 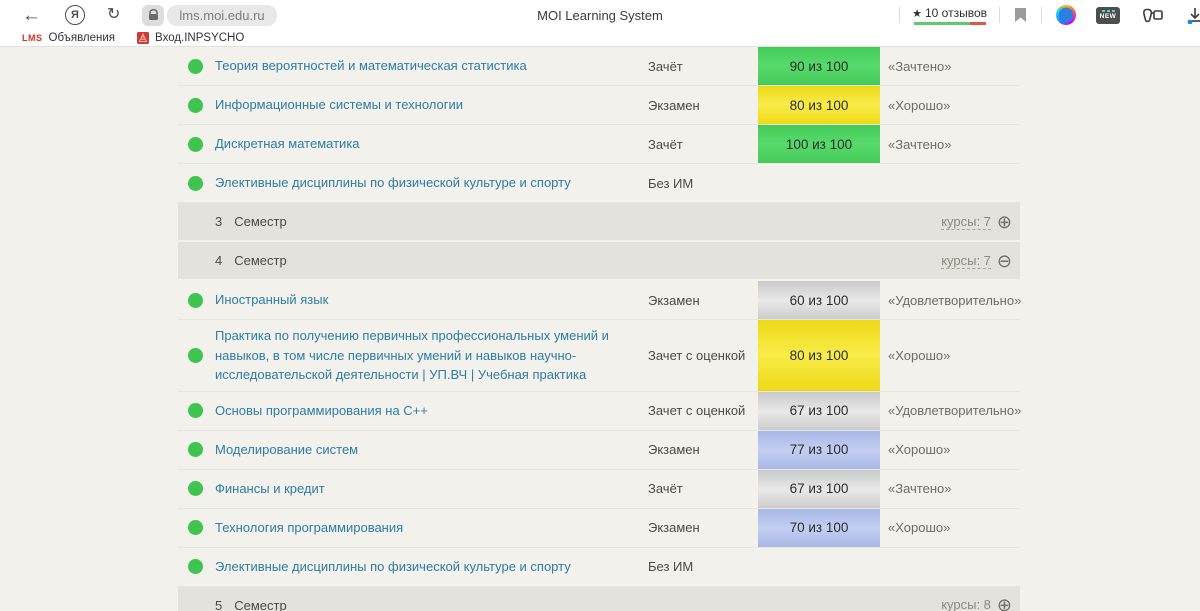 What do you see at coordinates (82, 38) in the screenshot?
I see `bookmark-label: Объявления` at bounding box center [82, 38].